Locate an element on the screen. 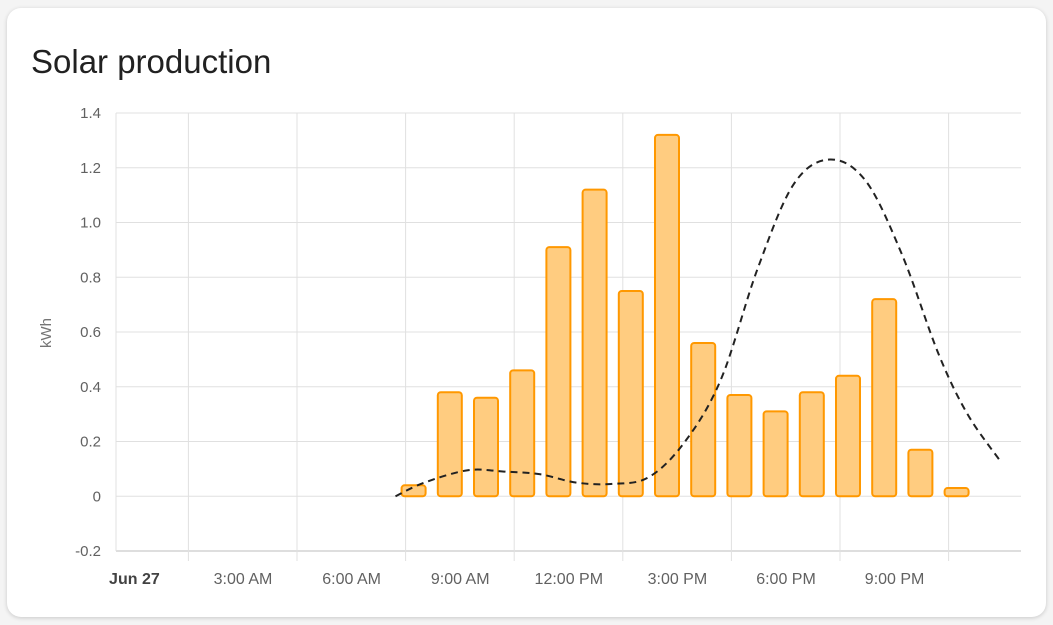 Image resolution: width=1053 pixels, height=625 pixels. y-tick-label: 1.2 is located at coordinates (90, 168).